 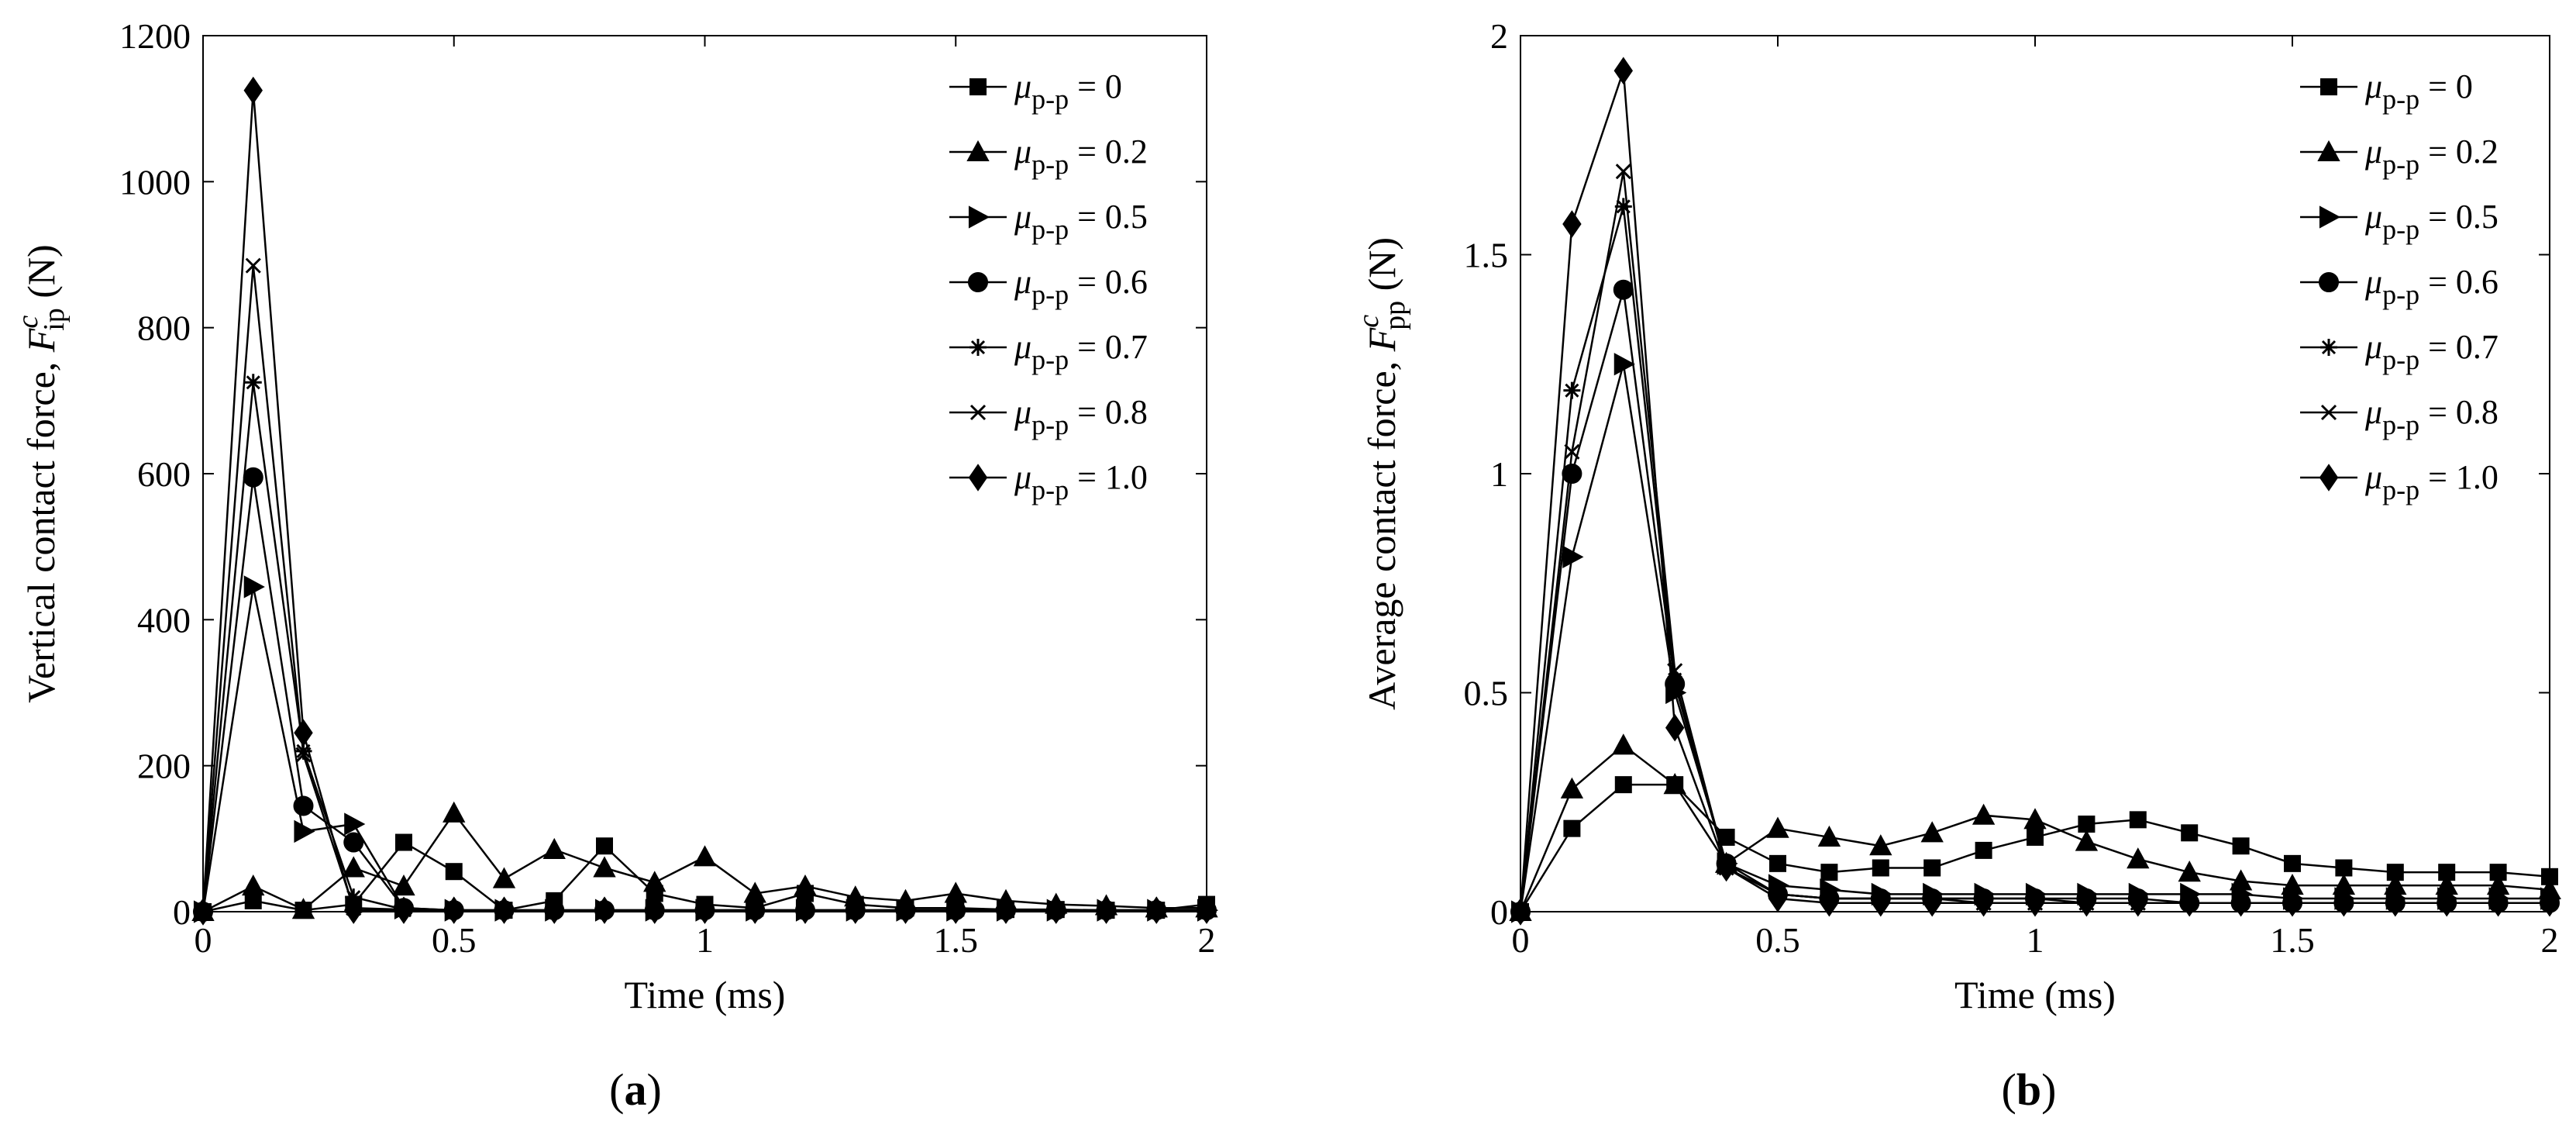 What do you see at coordinates (1081, 157) in the screenshot?
I see `legend-label: μp-p = 0.2` at bounding box center [1081, 157].